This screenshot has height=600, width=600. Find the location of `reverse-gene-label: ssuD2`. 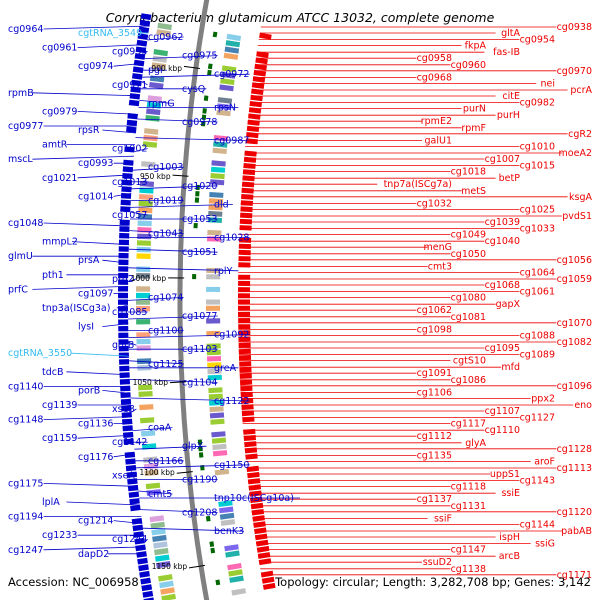

reverse-gene-label: ssuD2 is located at coordinates (437, 562).